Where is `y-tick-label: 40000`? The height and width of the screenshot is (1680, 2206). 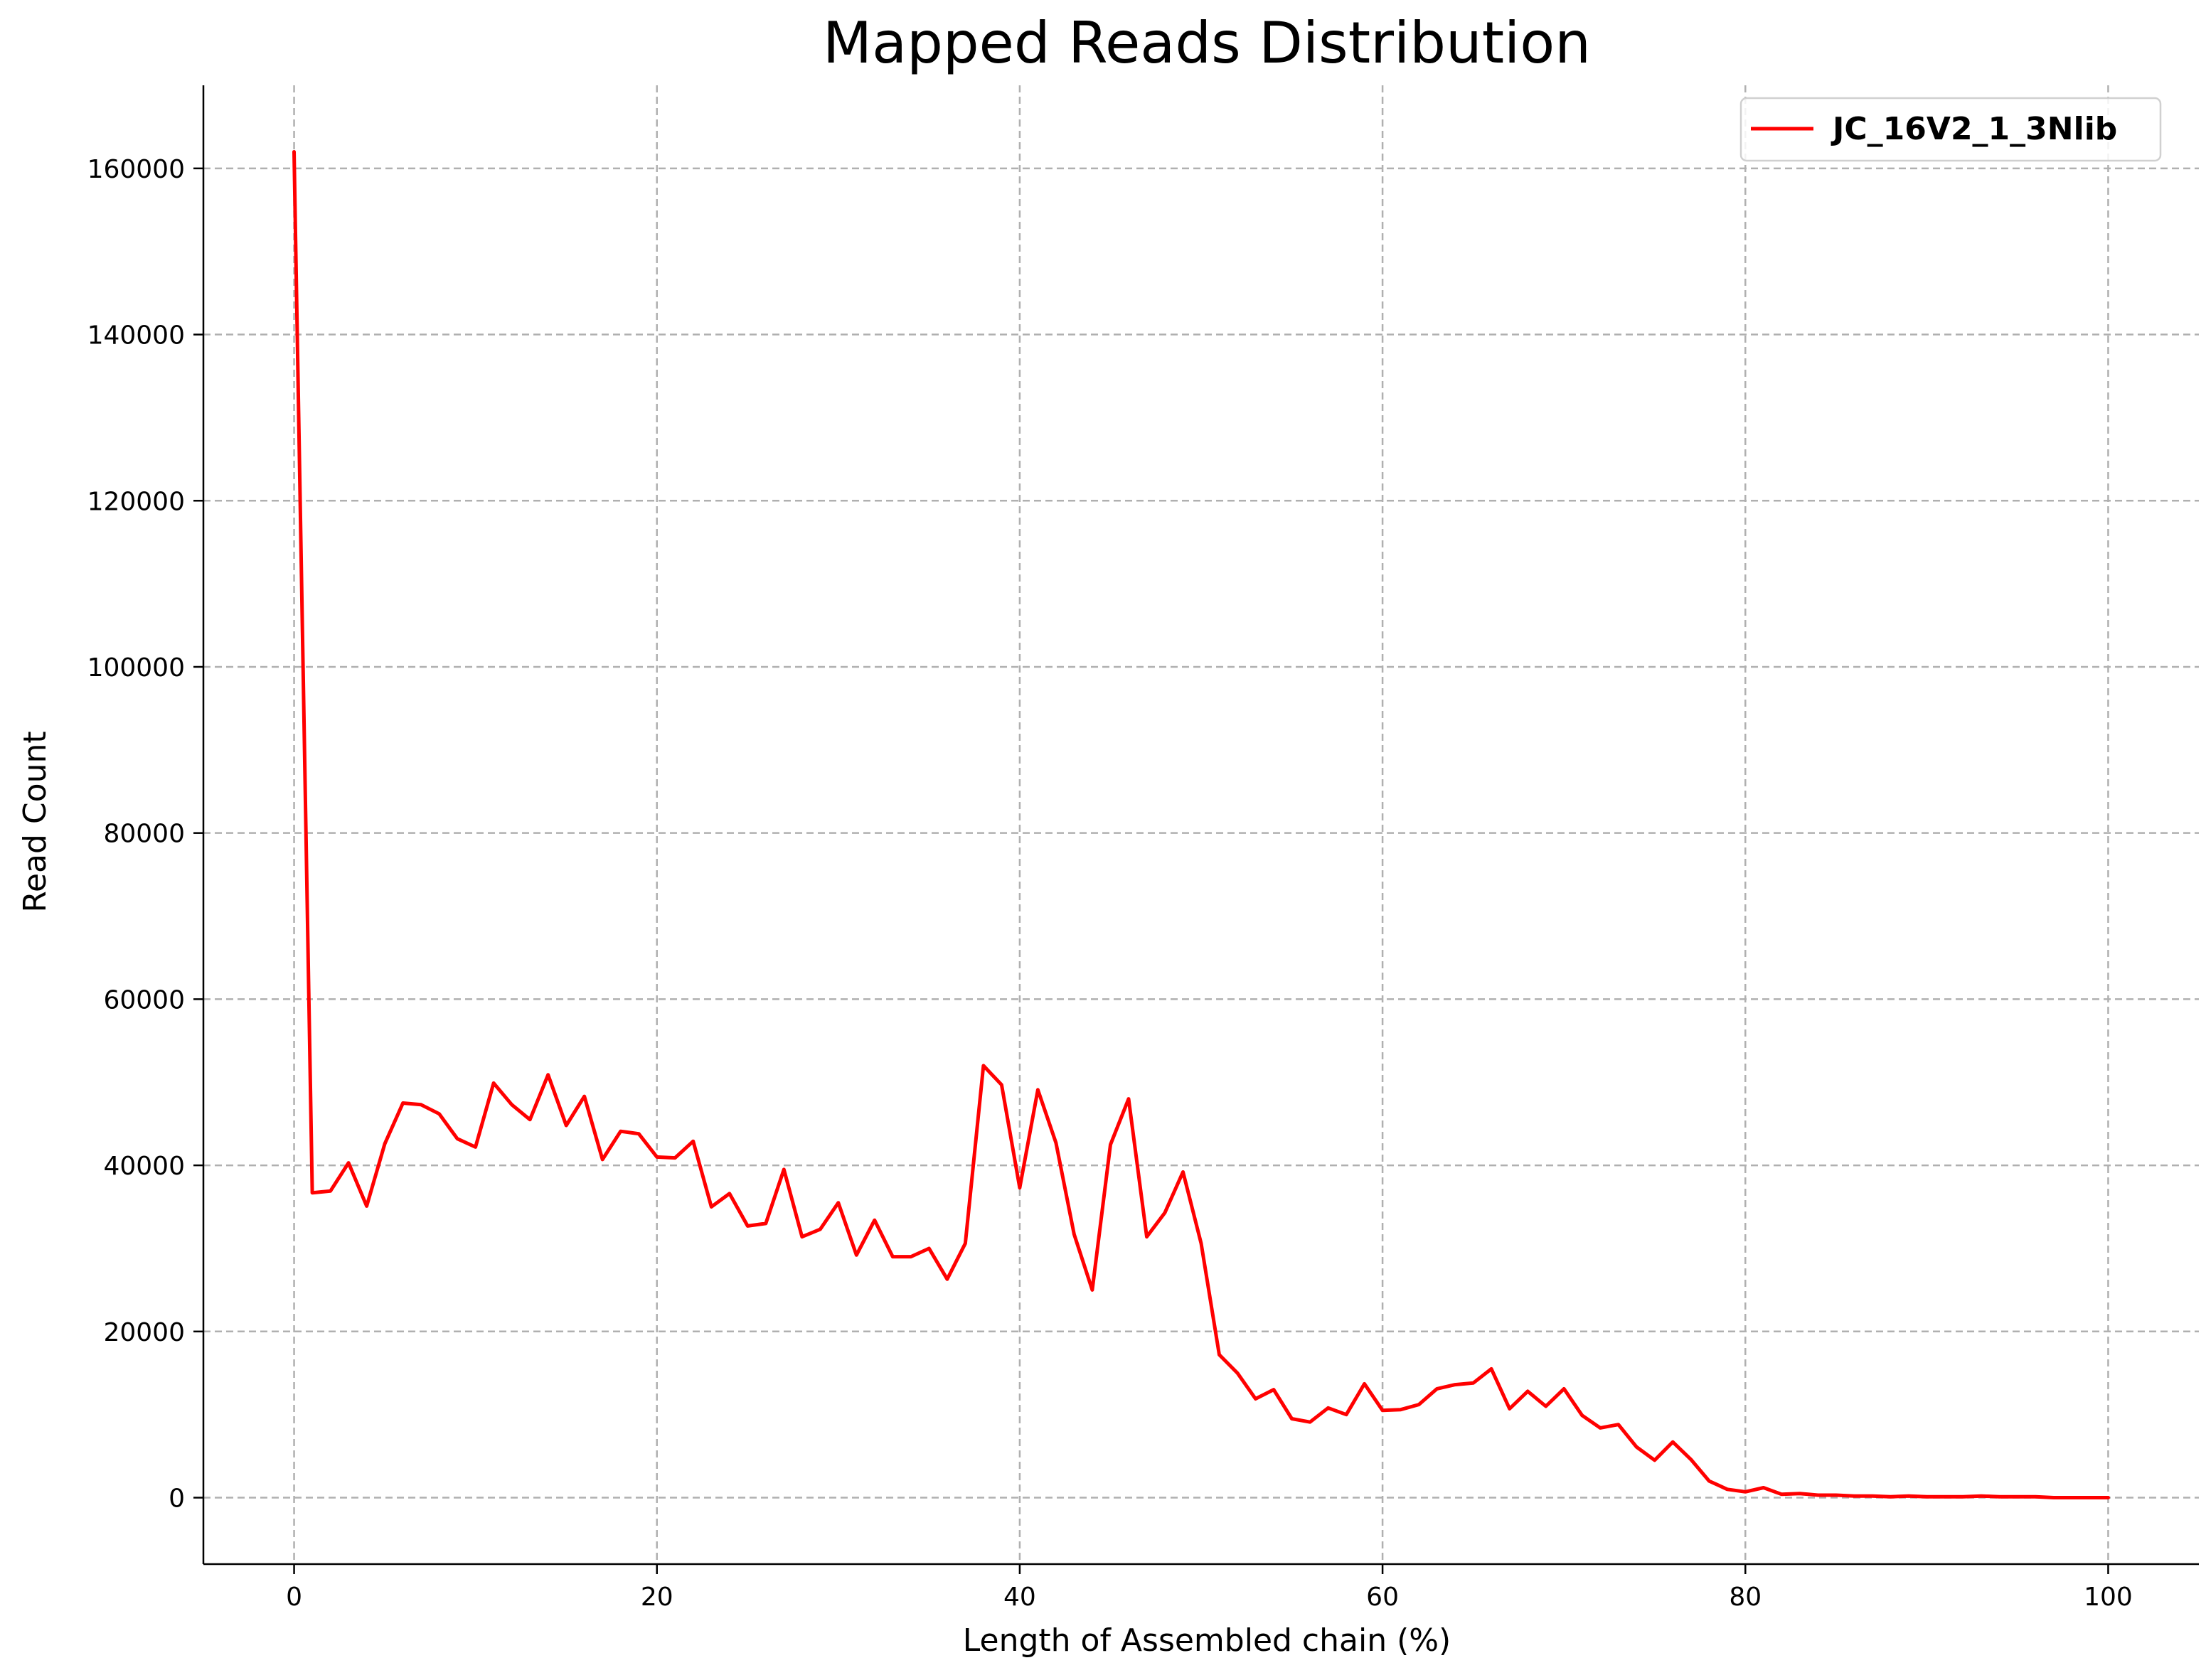 y-tick-label: 40000 is located at coordinates (144, 1166).